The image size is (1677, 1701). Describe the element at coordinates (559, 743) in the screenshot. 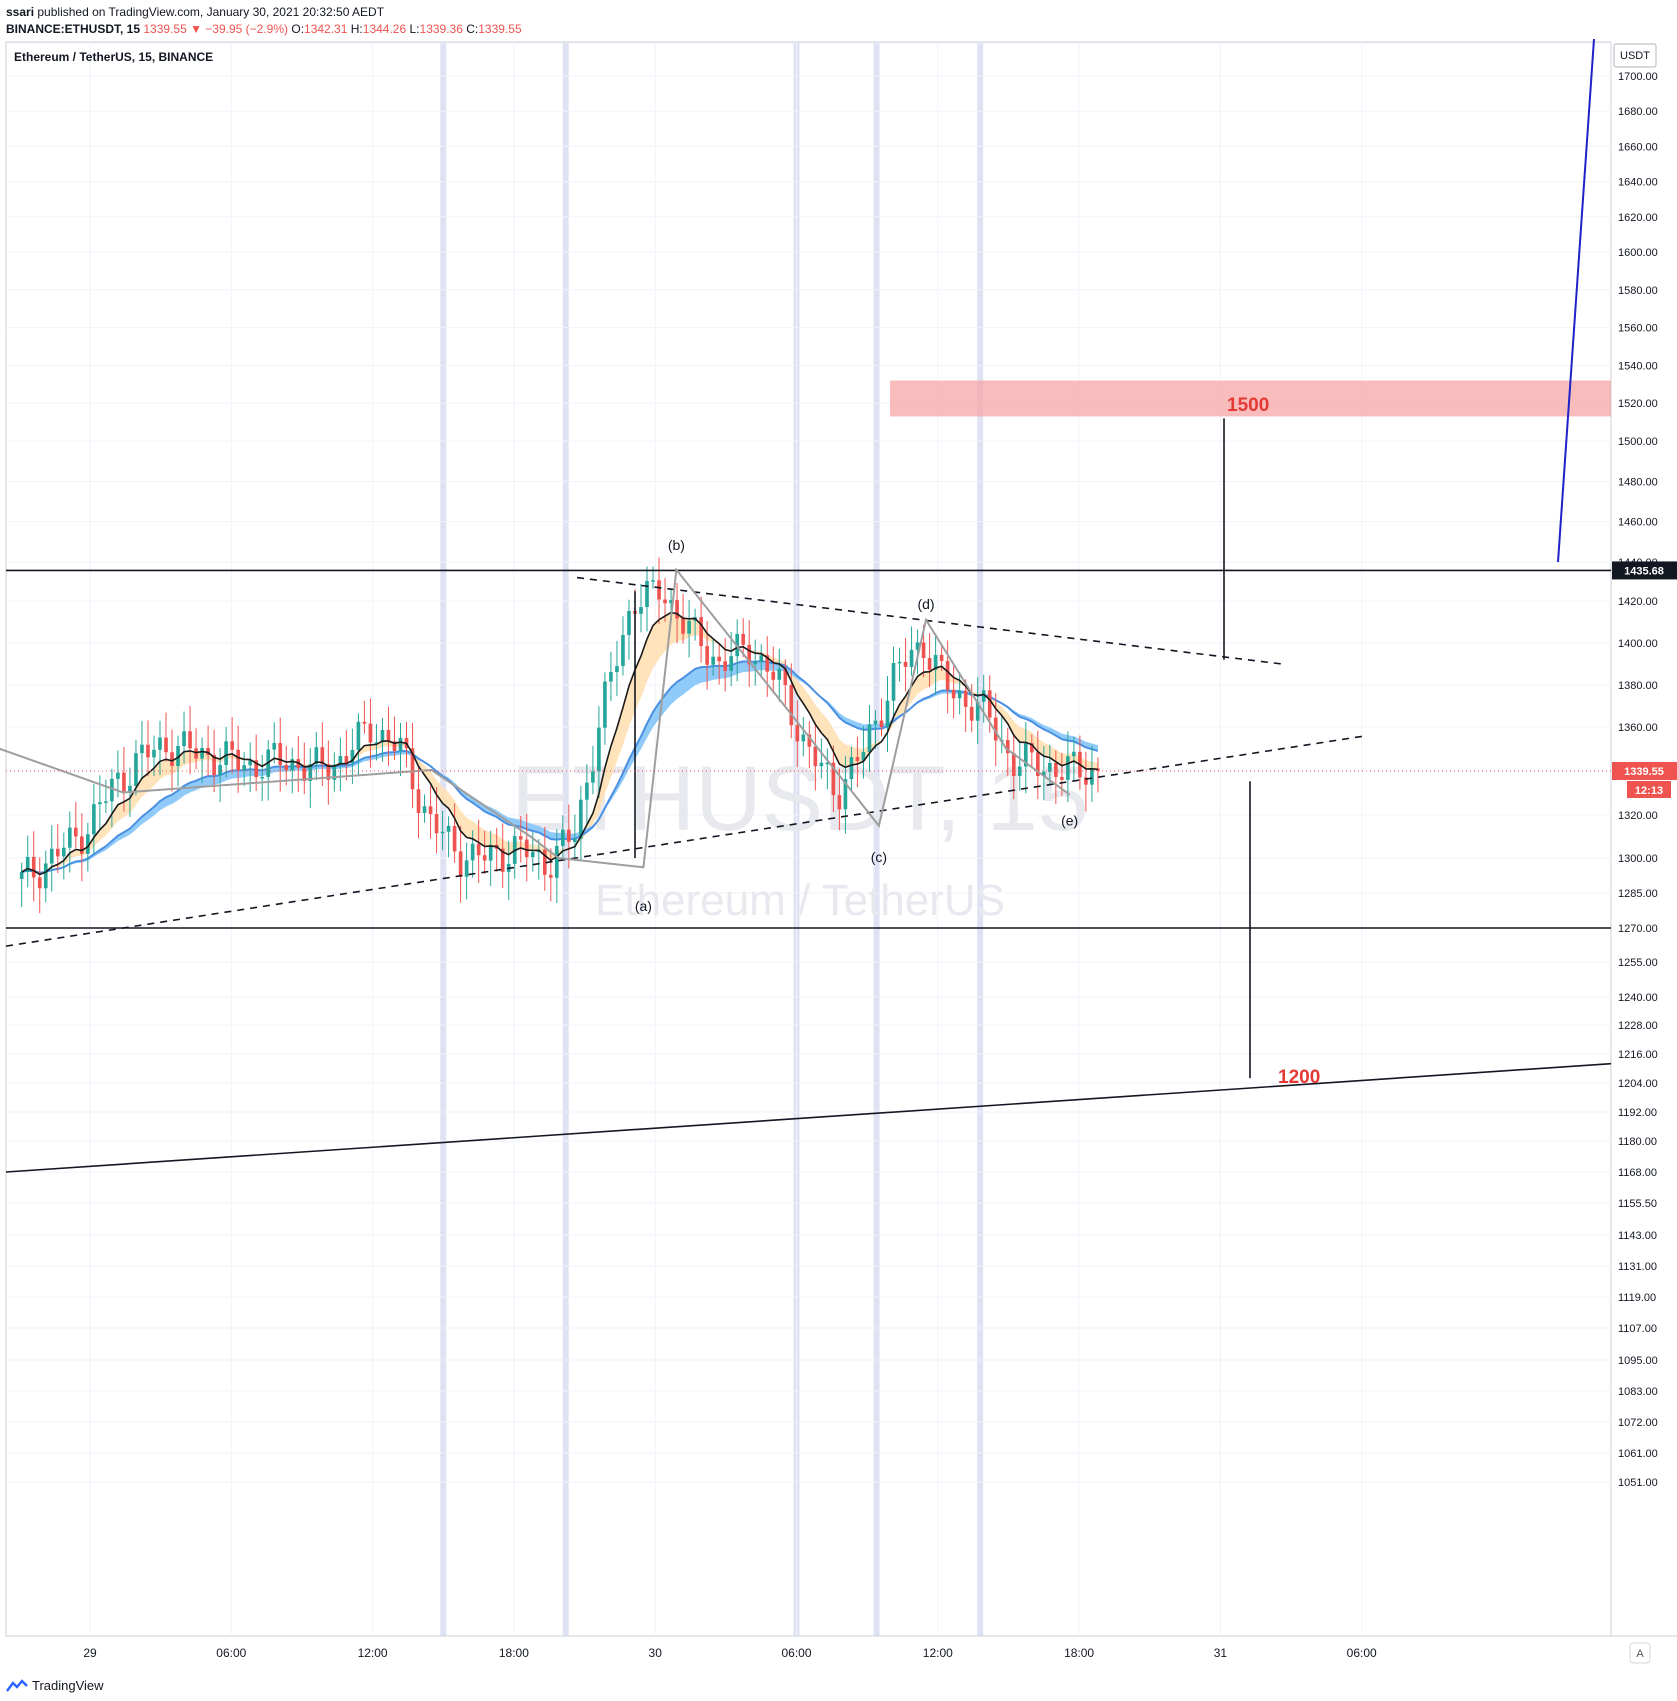

I see `fast-moving-average` at that location.